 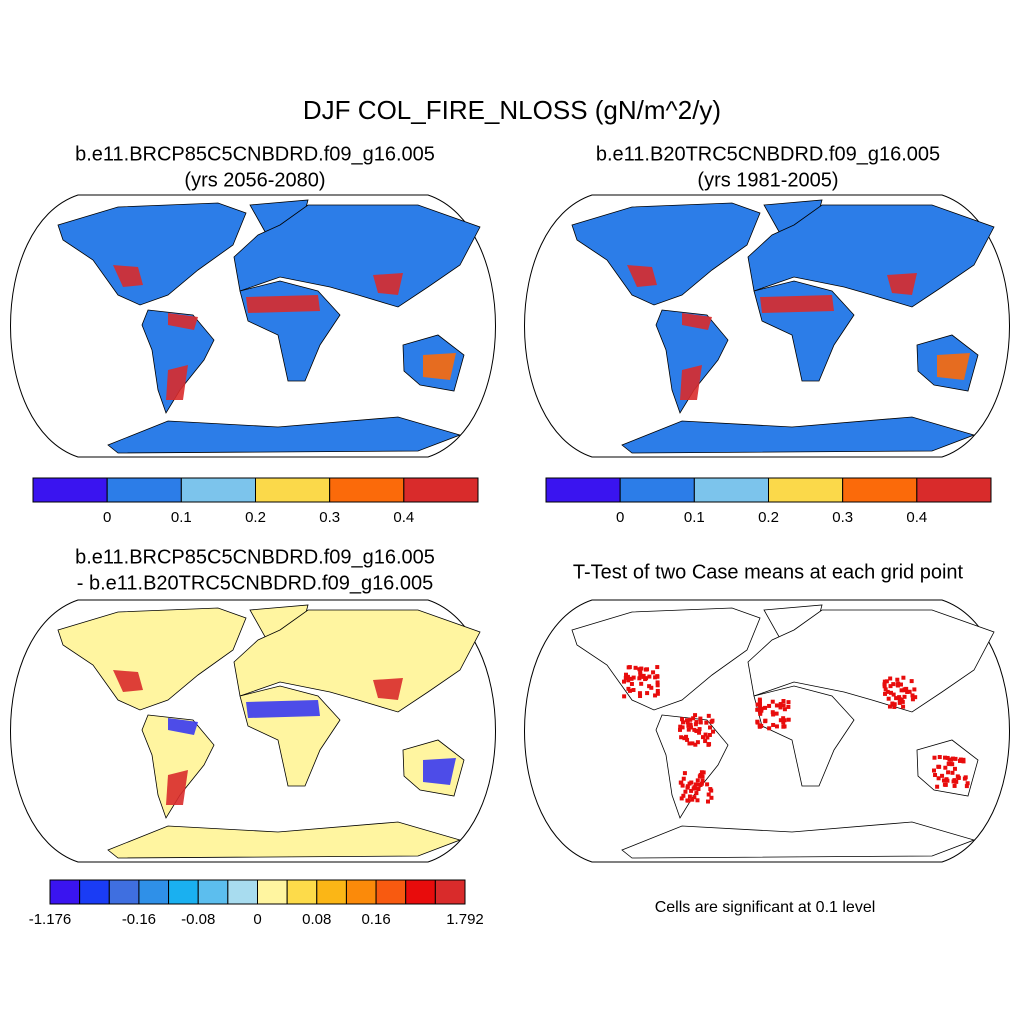 I want to click on colorbar-label: 0.16, so click(x=375, y=919).